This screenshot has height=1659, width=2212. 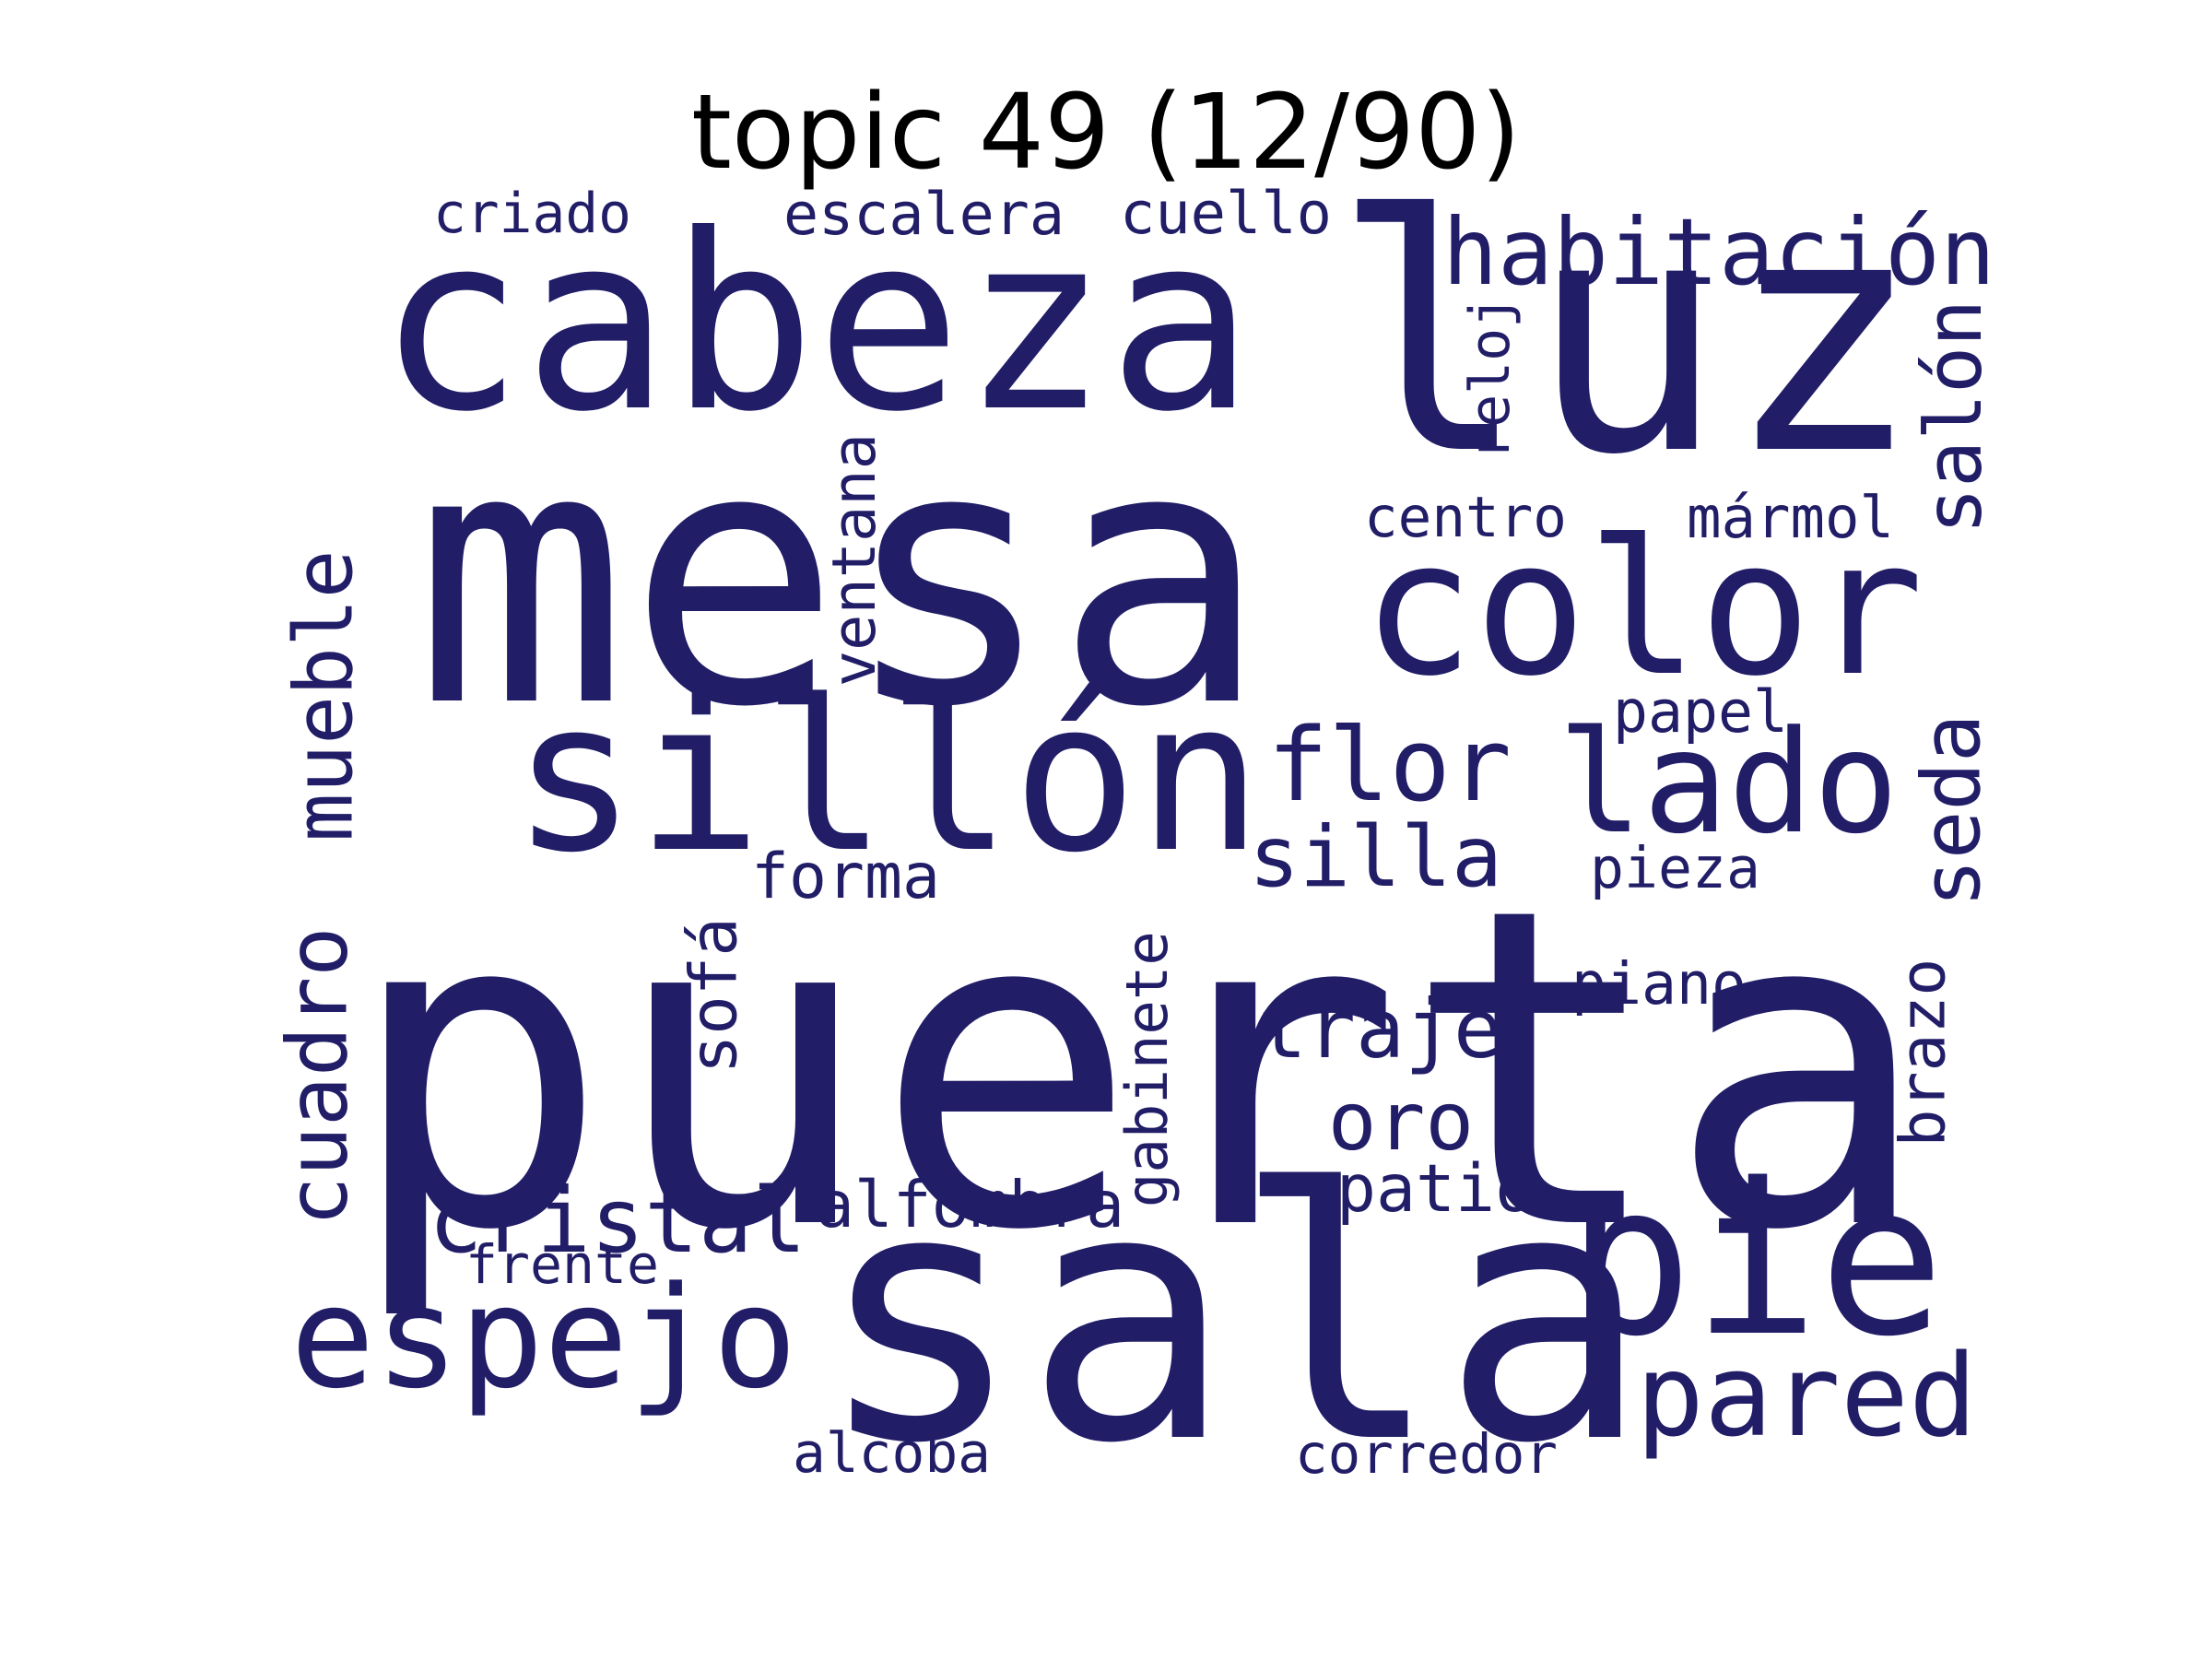 I want to click on word-cuello: cuello, so click(x=1226, y=213).